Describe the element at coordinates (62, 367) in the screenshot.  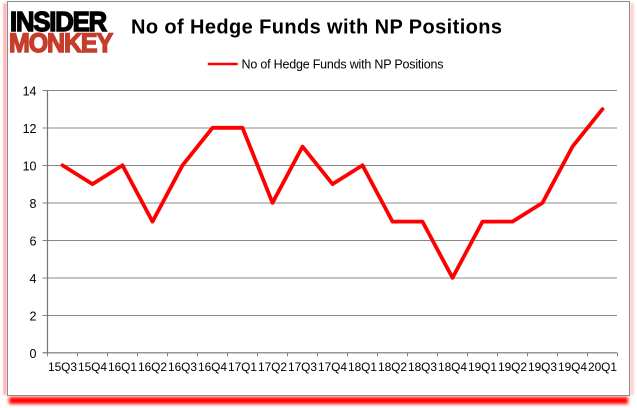
I see `svg-text: 15Q3` at that location.